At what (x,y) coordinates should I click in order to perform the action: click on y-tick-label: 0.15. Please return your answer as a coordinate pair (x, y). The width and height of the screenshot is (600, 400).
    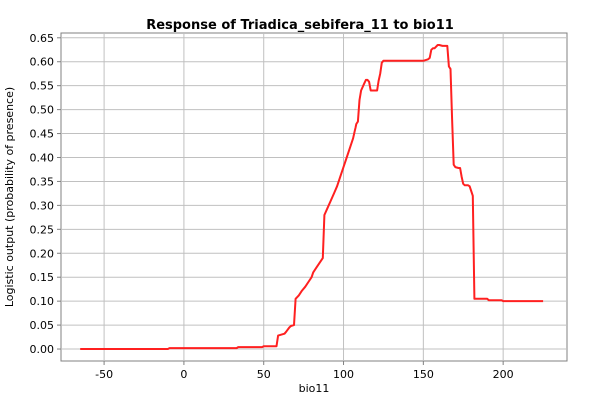
    Looking at the image, I should click on (42, 277).